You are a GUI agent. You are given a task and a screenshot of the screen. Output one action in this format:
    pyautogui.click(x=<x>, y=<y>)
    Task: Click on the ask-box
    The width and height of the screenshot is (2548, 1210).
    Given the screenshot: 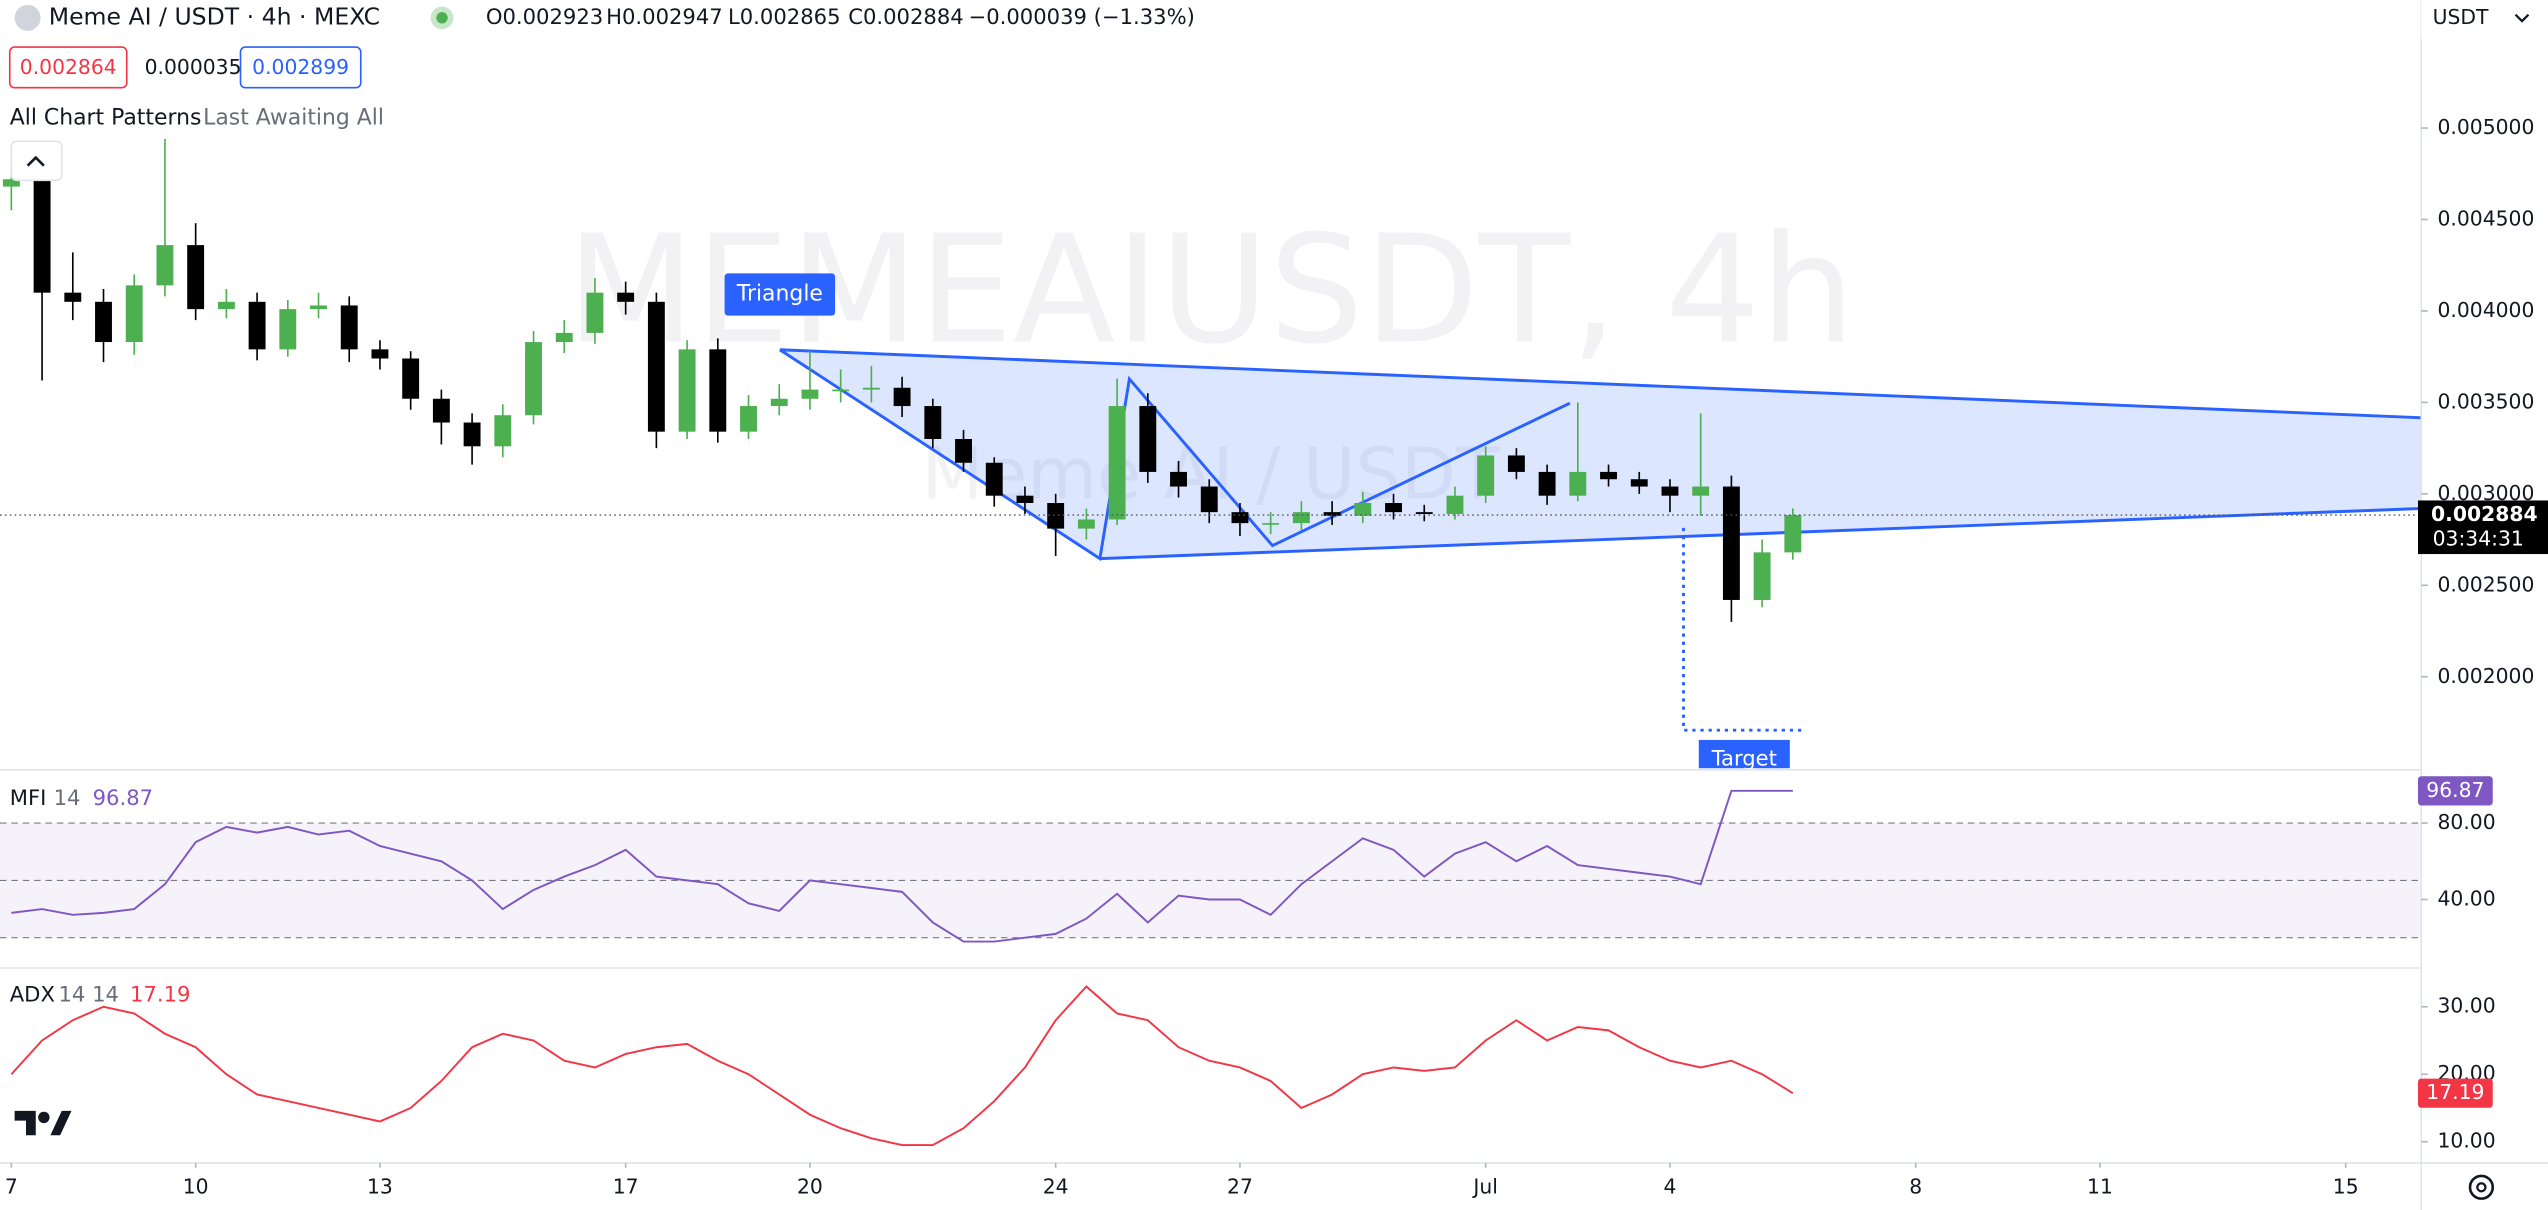 What is the action you would take?
    pyautogui.click(x=300, y=67)
    